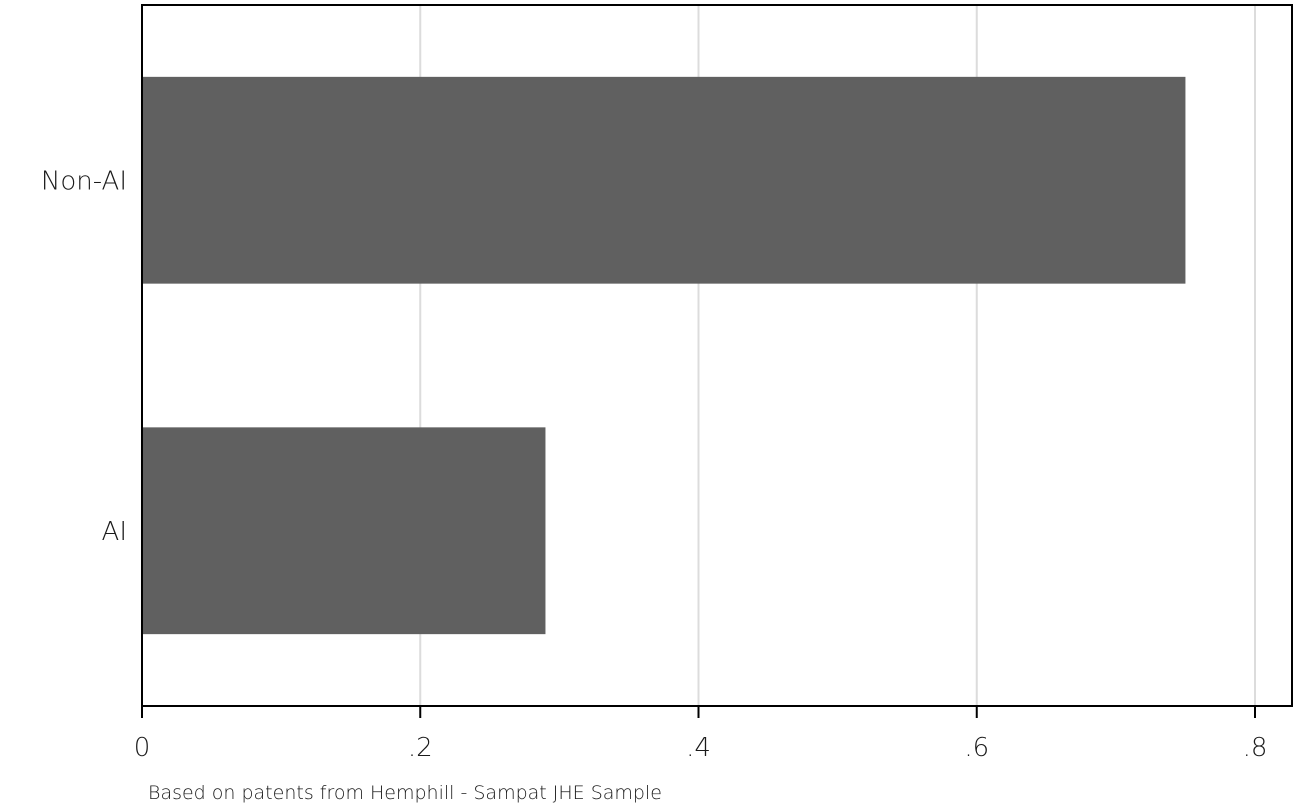  I want to click on bar-ai, so click(344, 531).